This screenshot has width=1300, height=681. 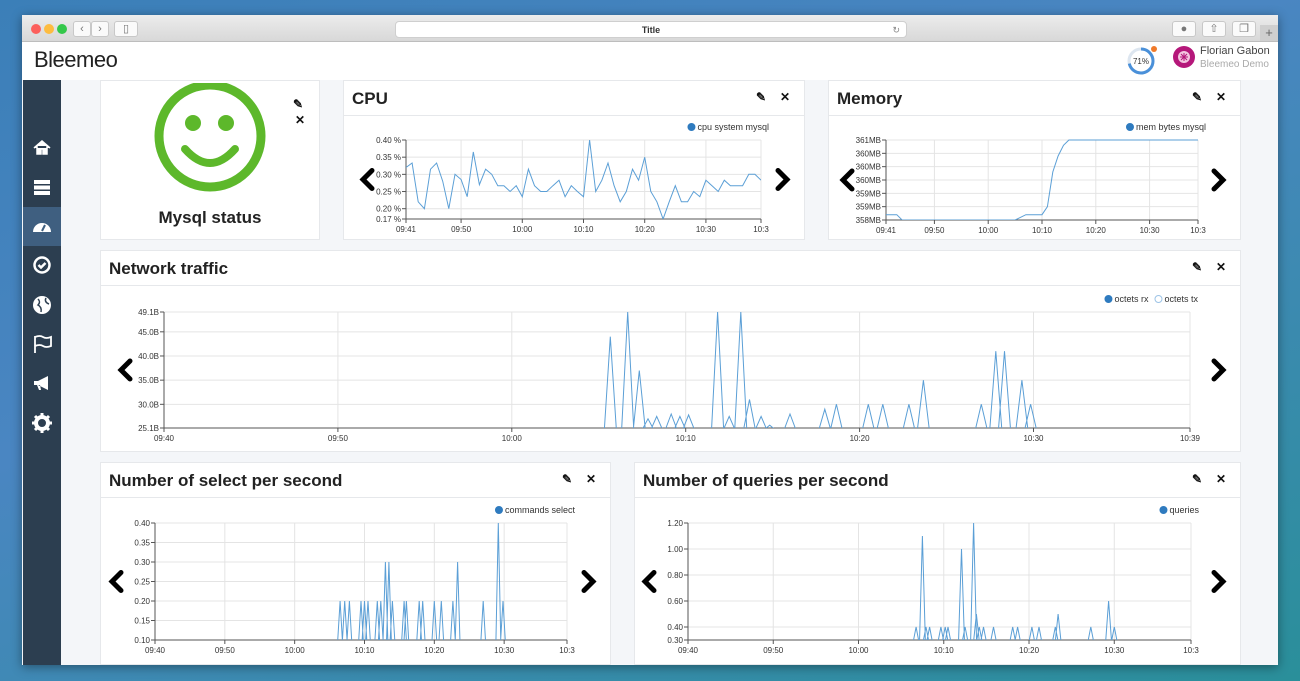 I want to click on y-tick-label: 0.30 %, so click(x=388, y=174).